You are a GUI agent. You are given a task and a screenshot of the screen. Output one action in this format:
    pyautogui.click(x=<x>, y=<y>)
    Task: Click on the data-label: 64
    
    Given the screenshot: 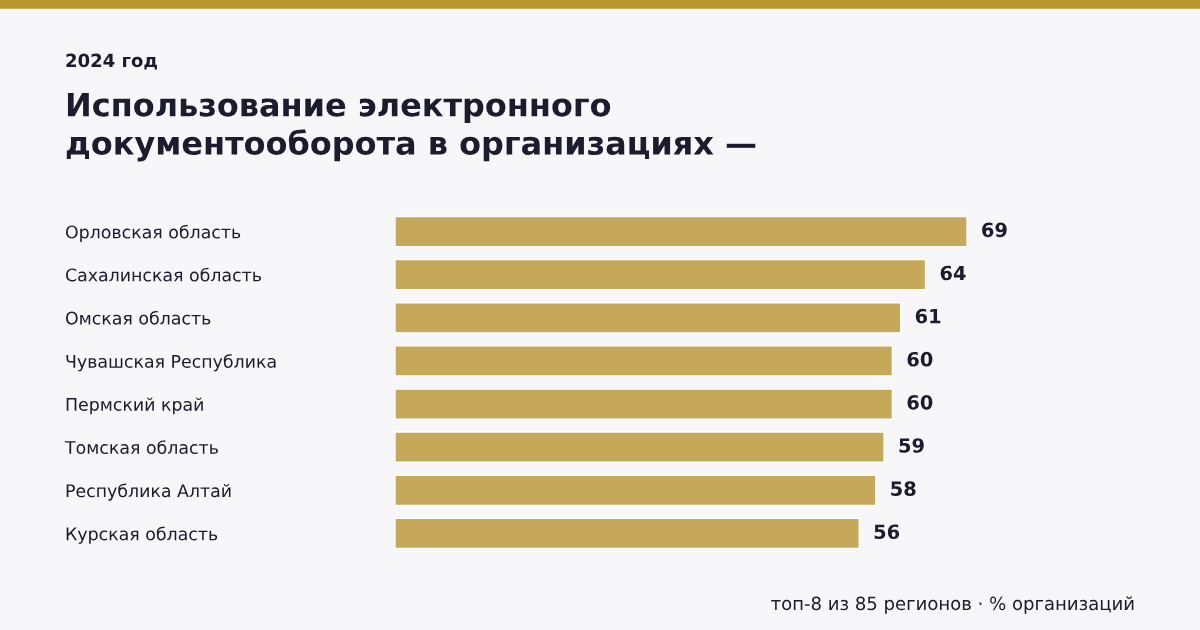 What is the action you would take?
    pyautogui.click(x=953, y=273)
    